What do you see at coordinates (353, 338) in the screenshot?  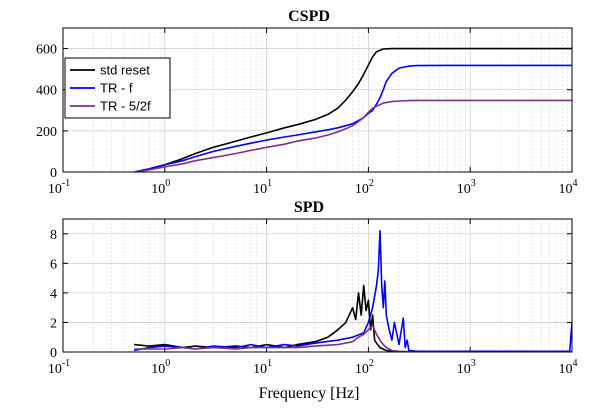 I see `series-line-tr-5-2f-spd` at bounding box center [353, 338].